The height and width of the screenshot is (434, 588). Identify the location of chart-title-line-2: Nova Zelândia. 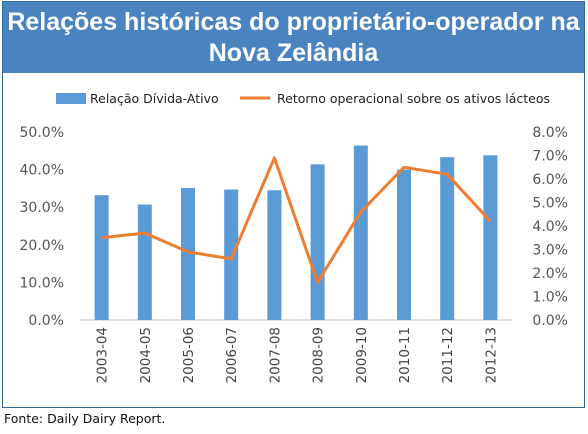
(293, 53).